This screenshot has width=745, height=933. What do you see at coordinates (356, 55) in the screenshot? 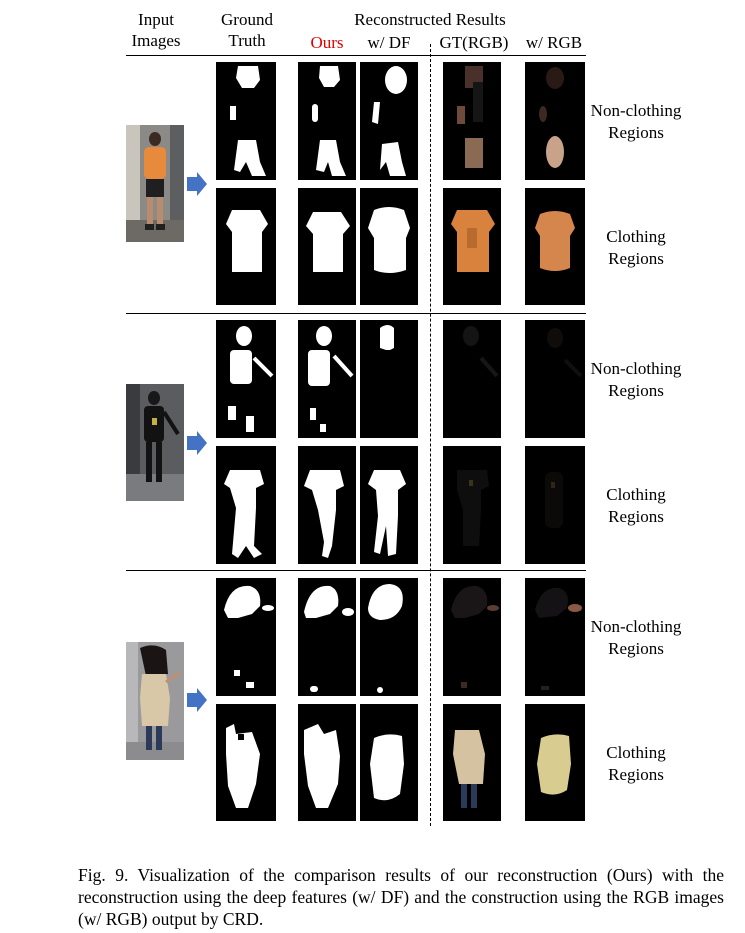
I see `header-rule` at bounding box center [356, 55].